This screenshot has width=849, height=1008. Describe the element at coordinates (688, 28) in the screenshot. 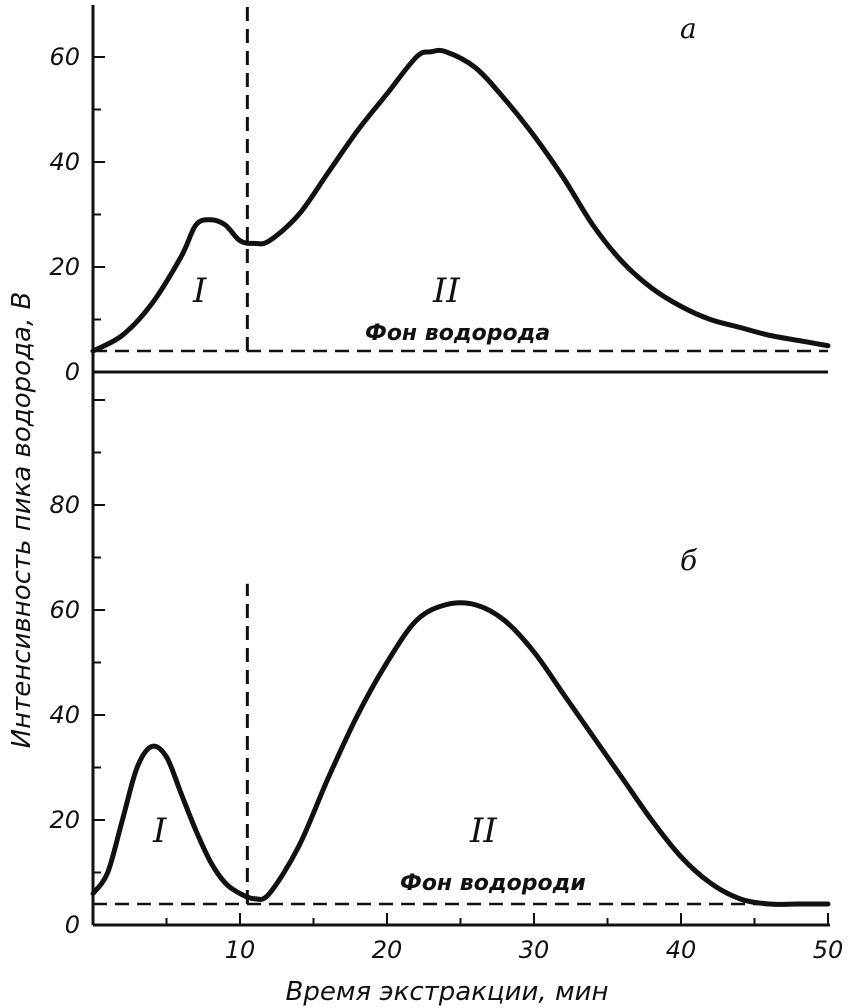

I see `panel-a-label: a` at that location.